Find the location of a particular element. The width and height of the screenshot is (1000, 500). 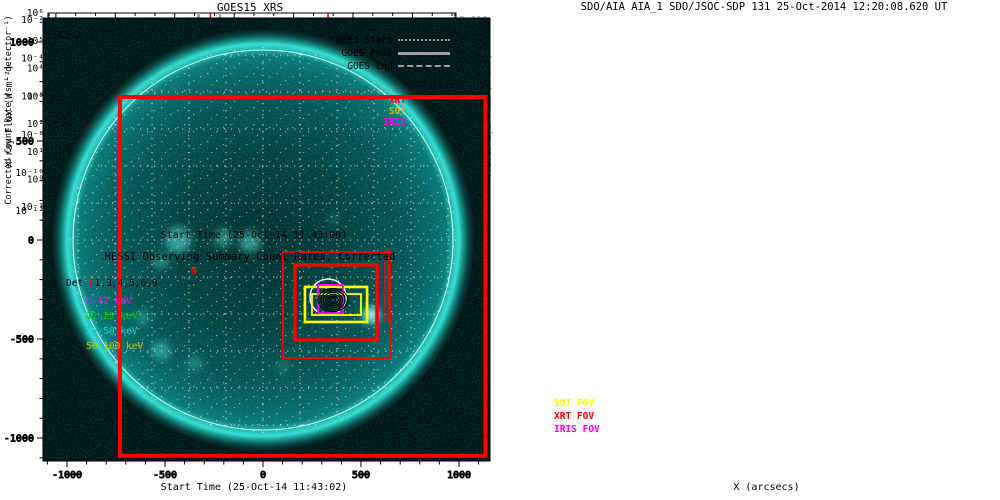

legend-goes-end-label: GOES End is located at coordinates (370, 66).